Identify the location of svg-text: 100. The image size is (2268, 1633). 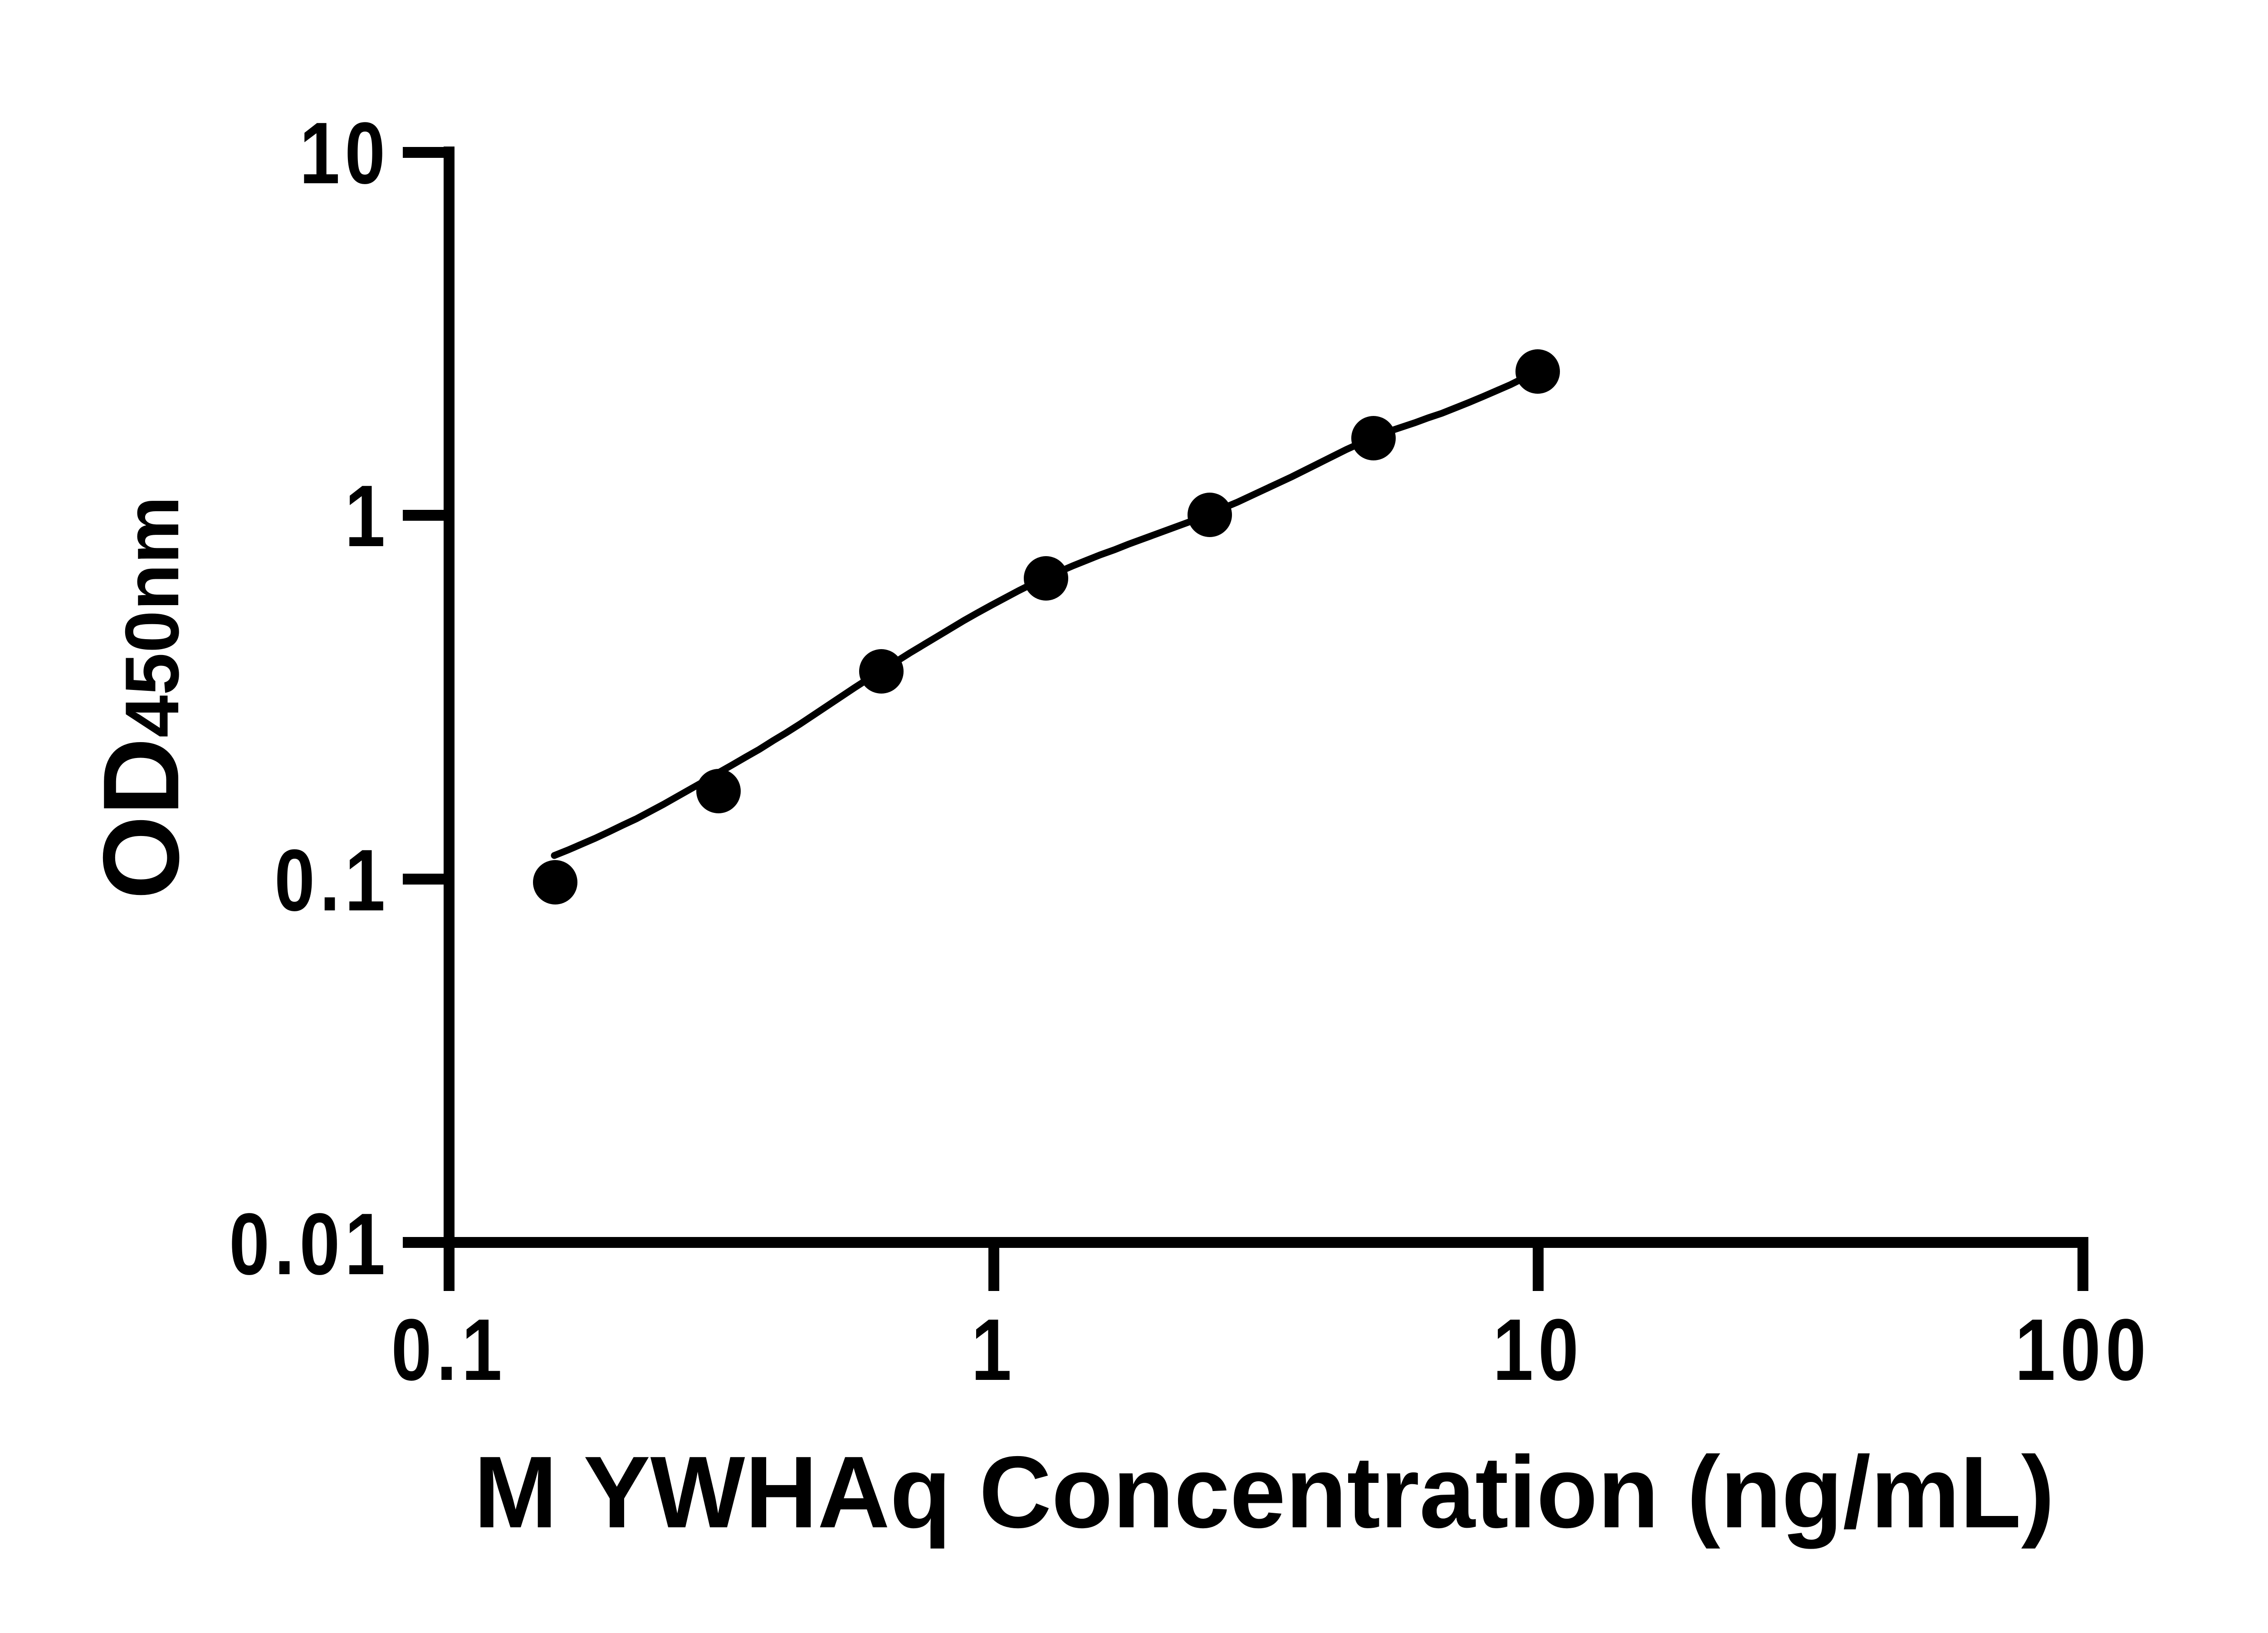
(2083, 1350).